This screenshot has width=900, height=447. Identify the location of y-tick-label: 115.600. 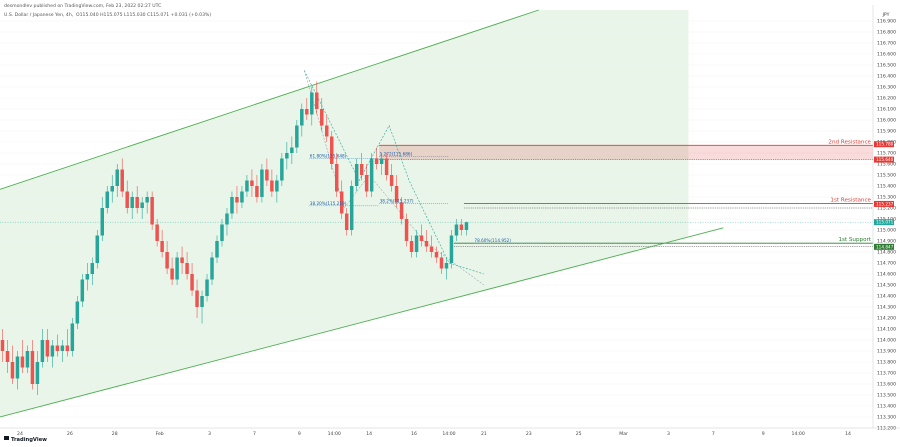
(886, 165).